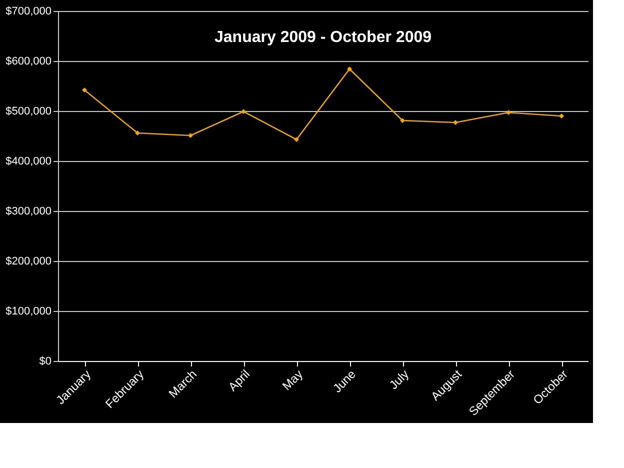 Image resolution: width=624 pixels, height=468 pixels. Describe the element at coordinates (29, 262) in the screenshot. I see `y-tick-label: $200,000` at that location.